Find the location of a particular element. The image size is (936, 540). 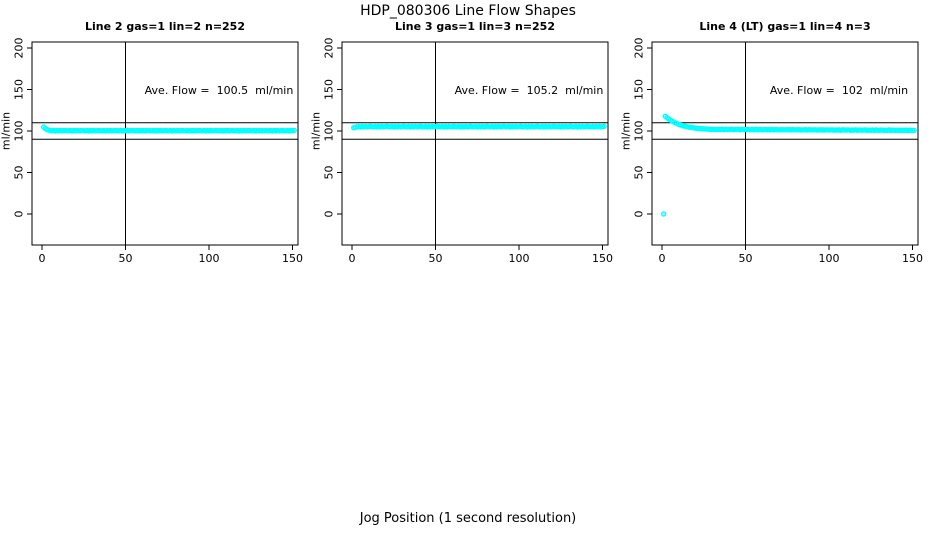

plot-line2-ave-flow-label: Ave. Flow = 100.5 ml/min is located at coordinates (219, 90).